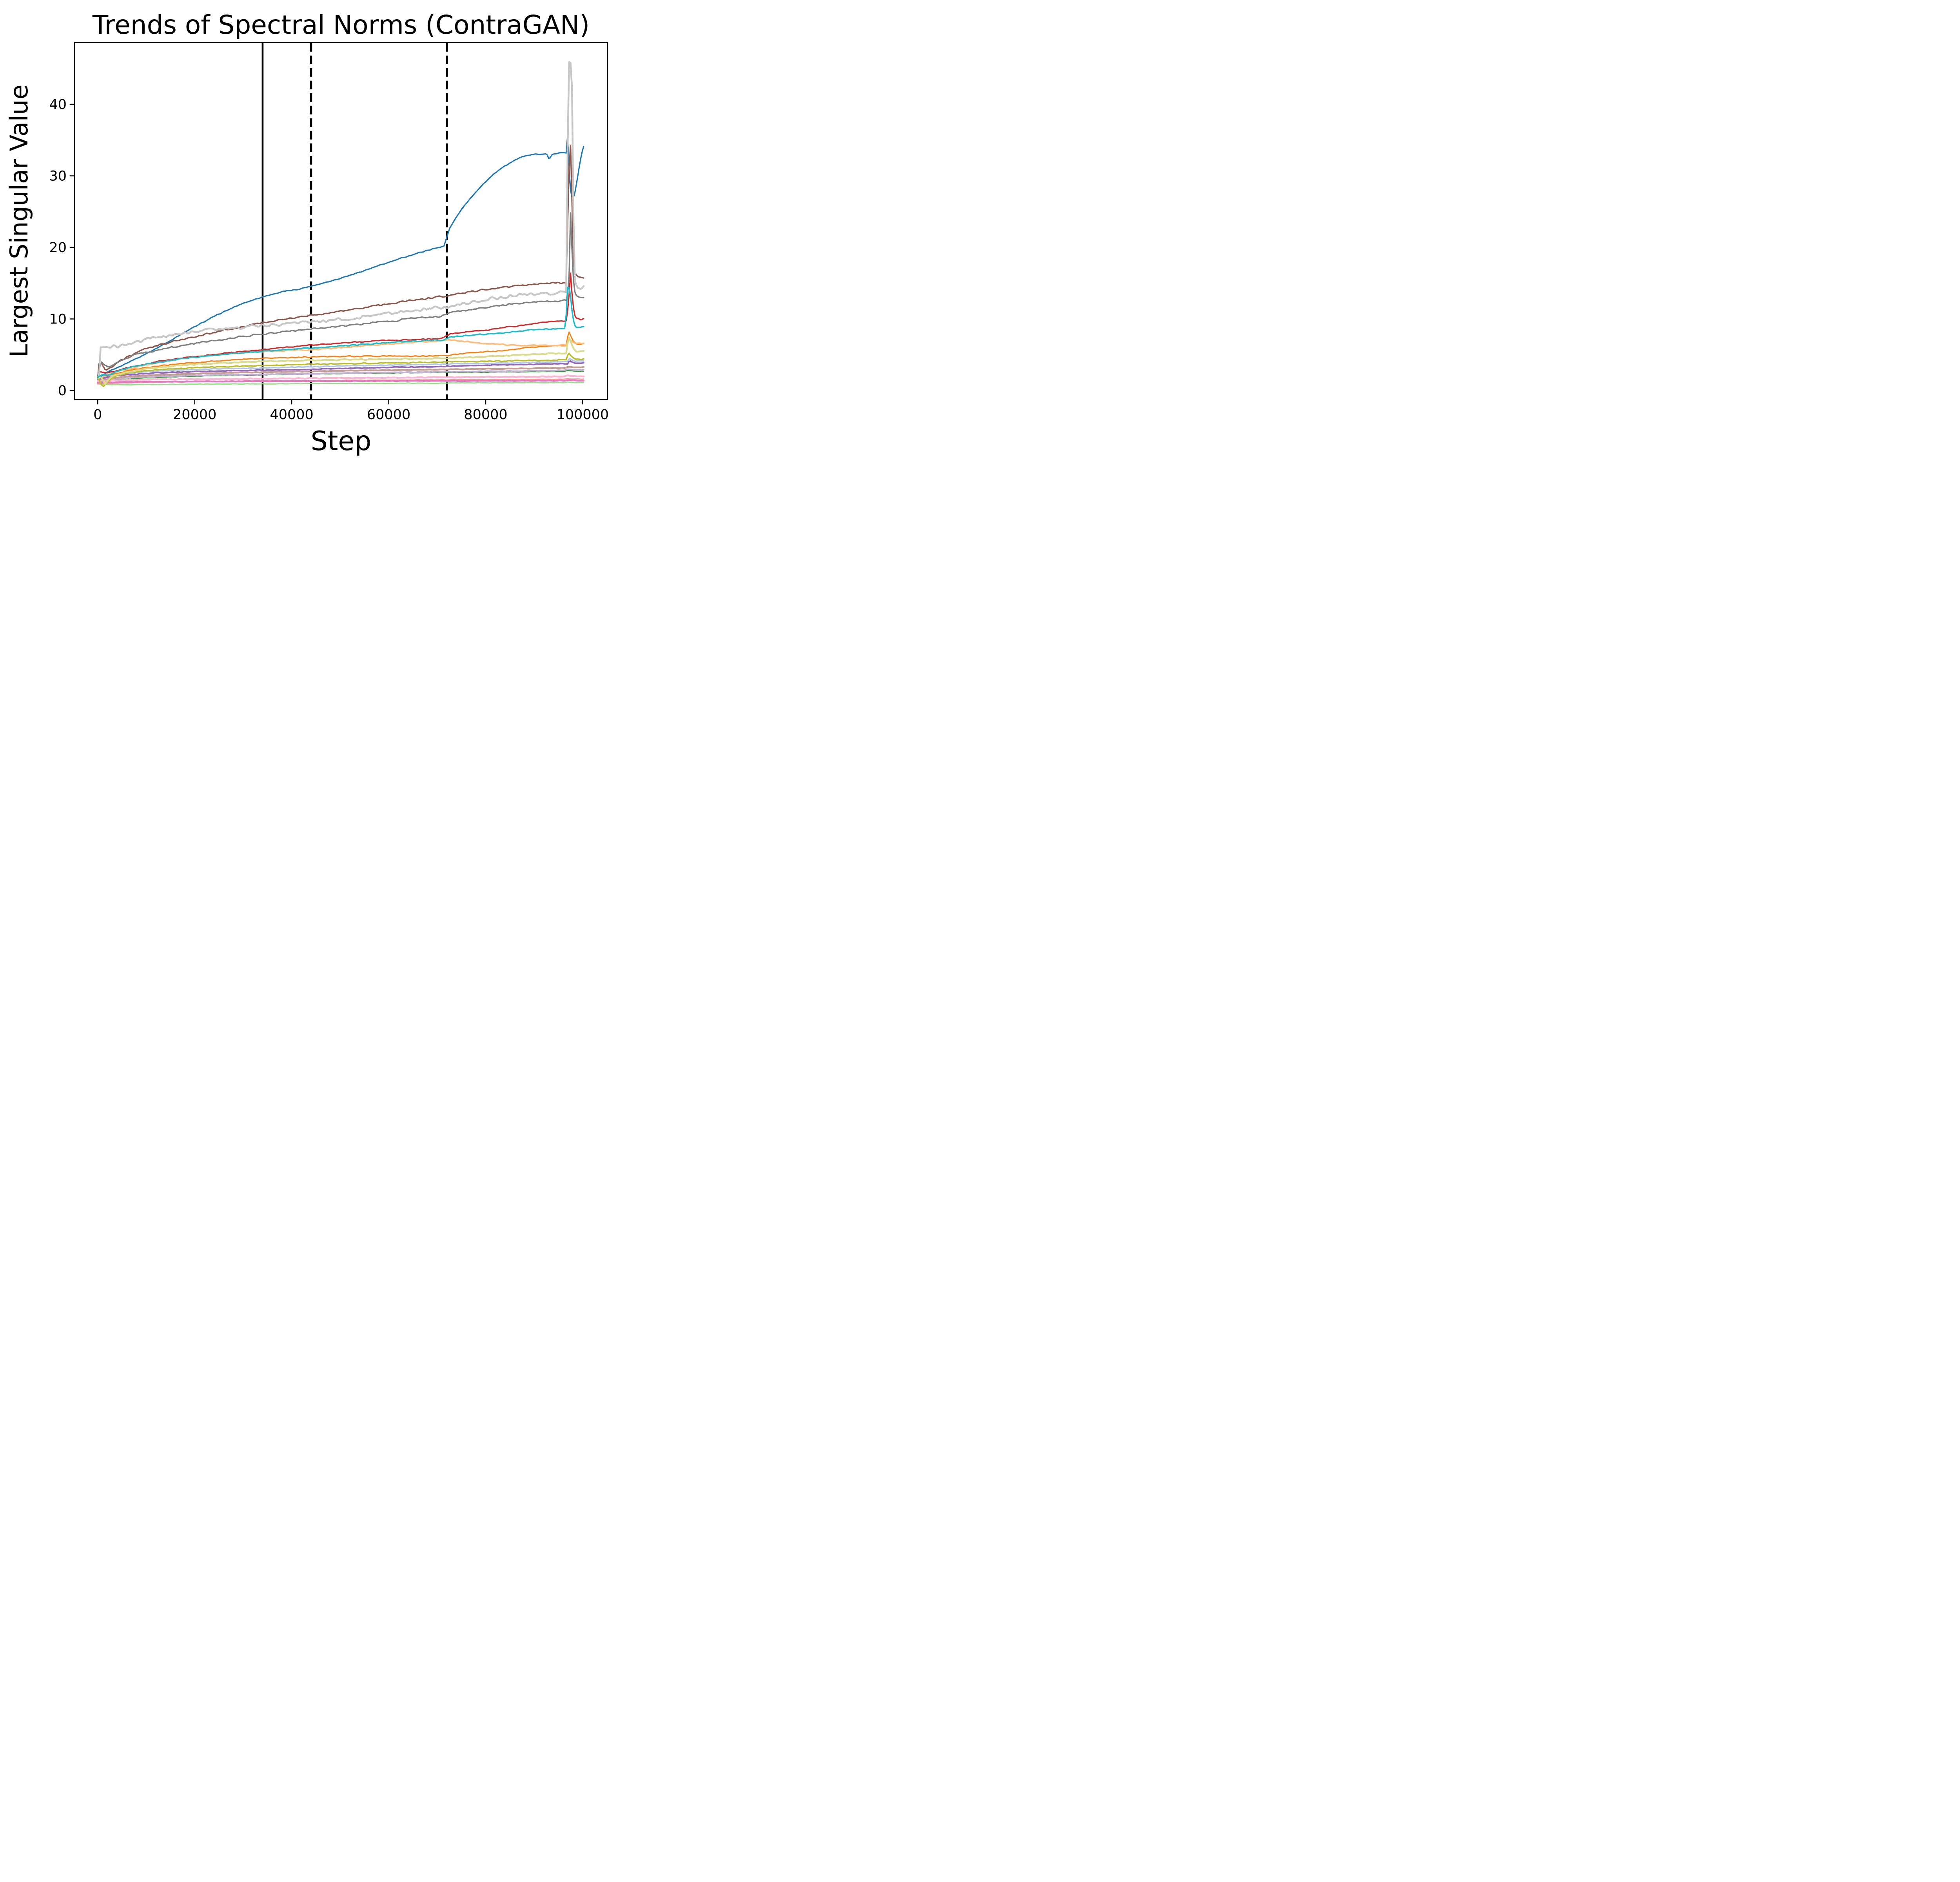 This screenshot has width=1960, height=1882. I want to click on y-tick-label: 30, so click(58, 176).